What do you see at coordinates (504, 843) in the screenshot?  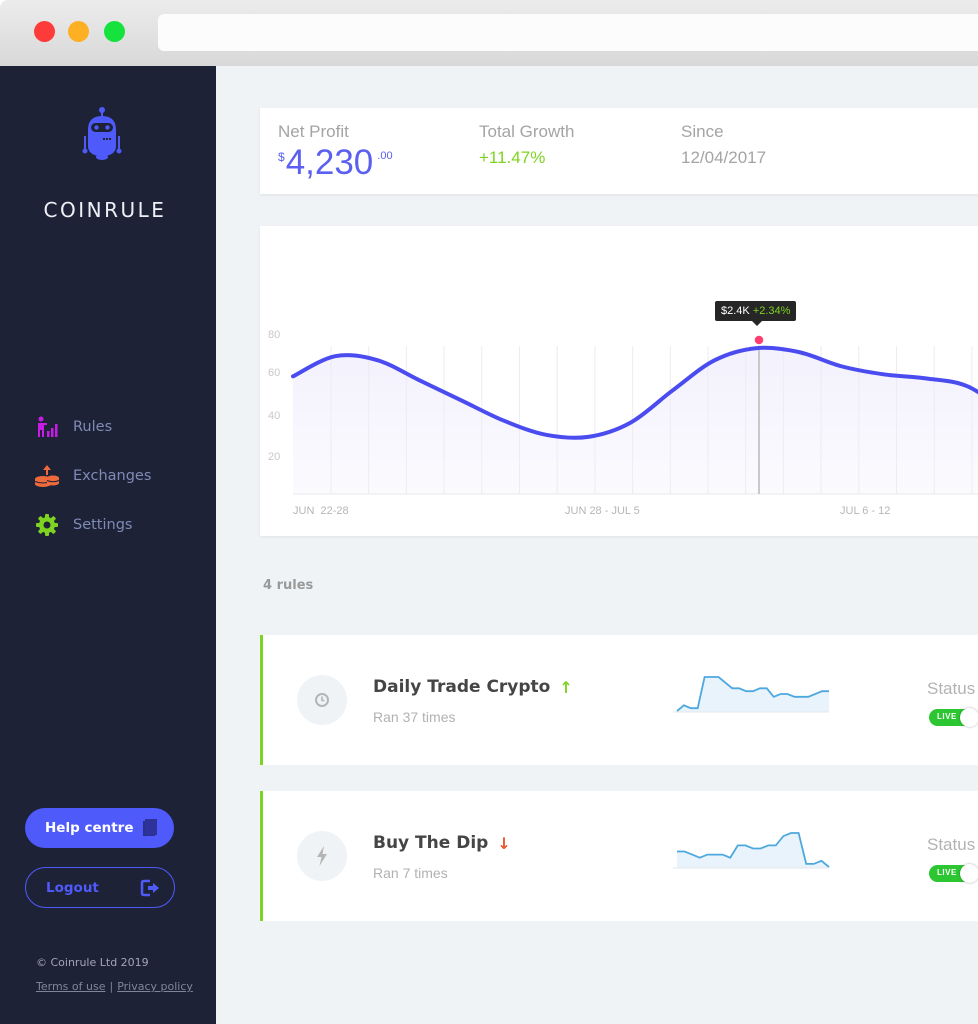 I see `arrow-down-icon: ↓` at bounding box center [504, 843].